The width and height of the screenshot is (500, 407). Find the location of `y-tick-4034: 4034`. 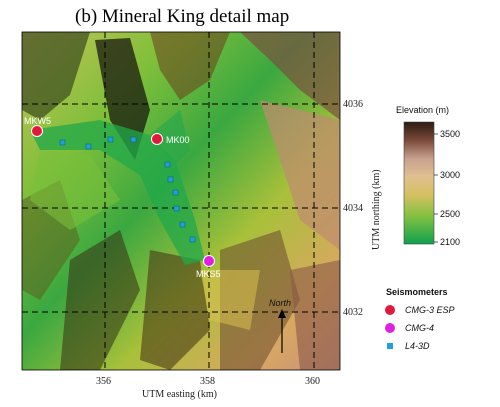

y-tick-4034: 4034 is located at coordinates (353, 208).